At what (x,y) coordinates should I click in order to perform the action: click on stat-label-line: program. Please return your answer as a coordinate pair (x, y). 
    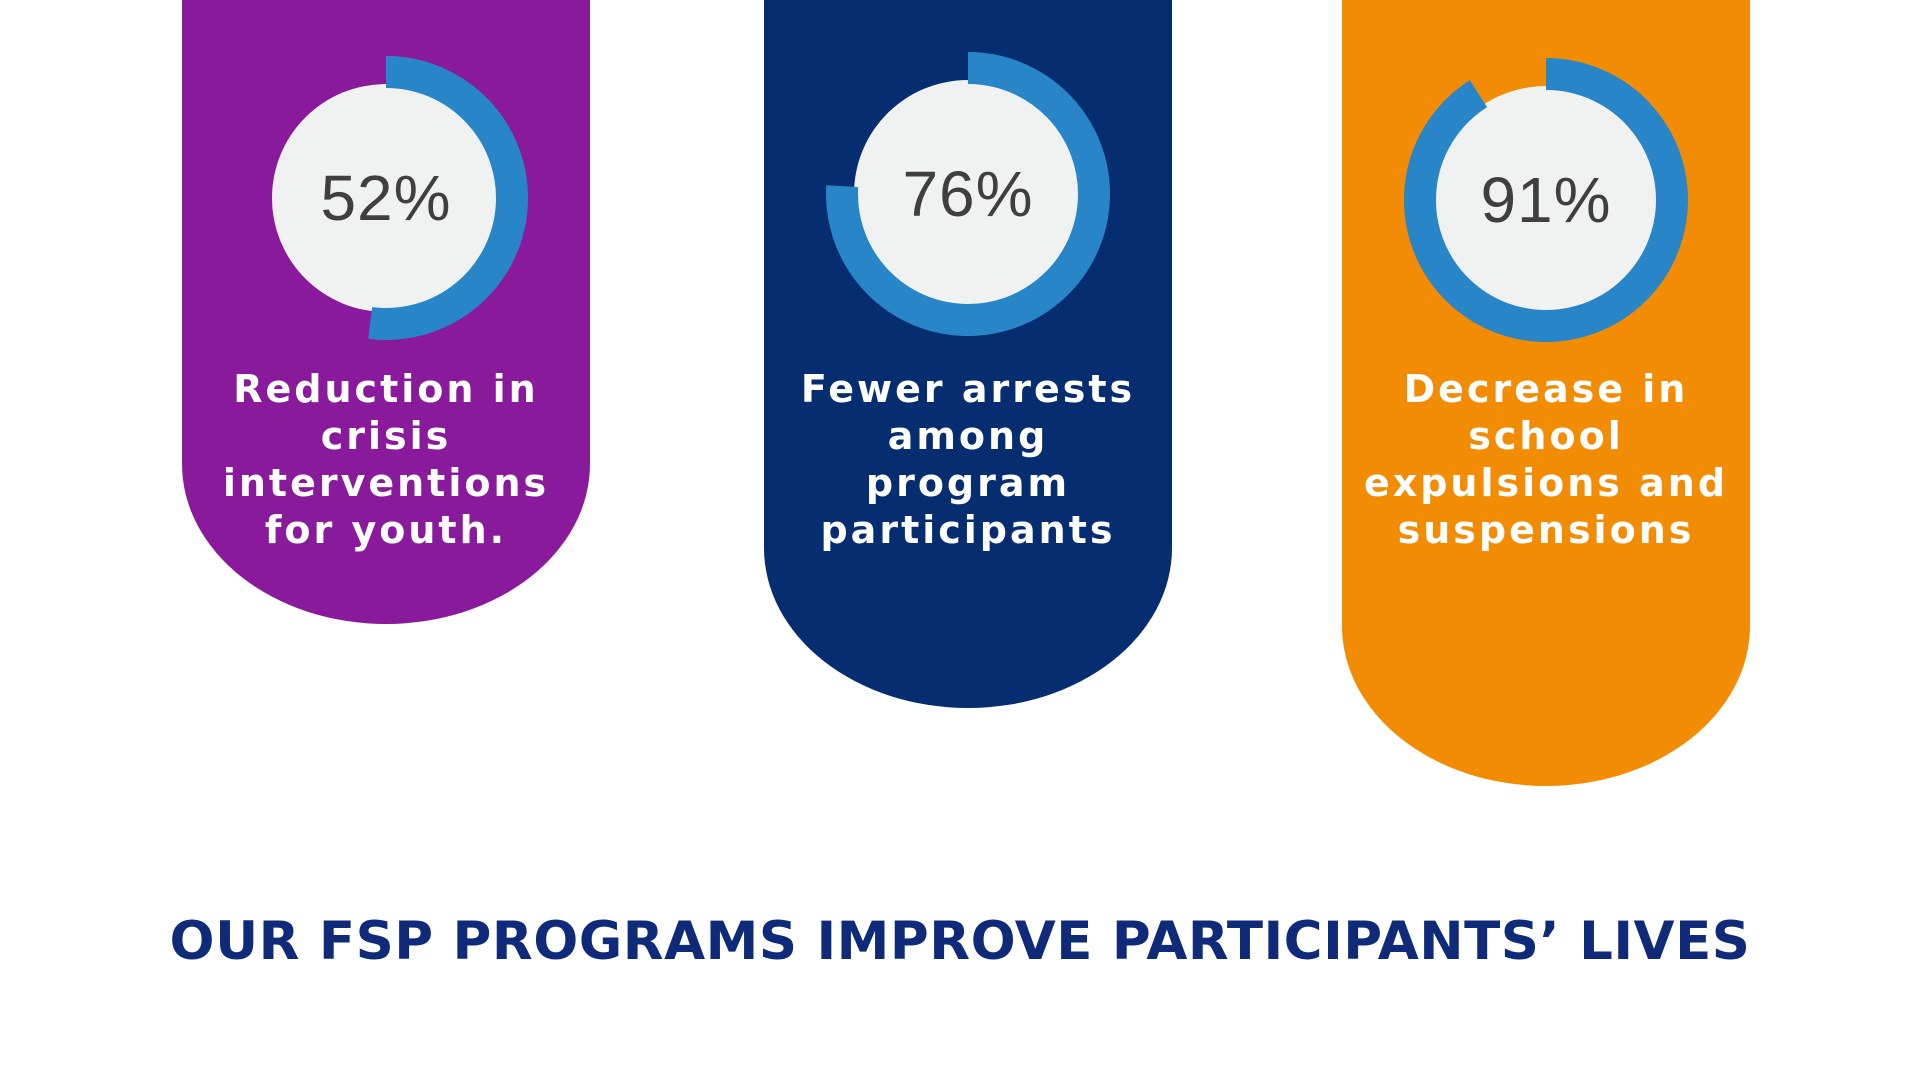
    Looking at the image, I should click on (968, 483).